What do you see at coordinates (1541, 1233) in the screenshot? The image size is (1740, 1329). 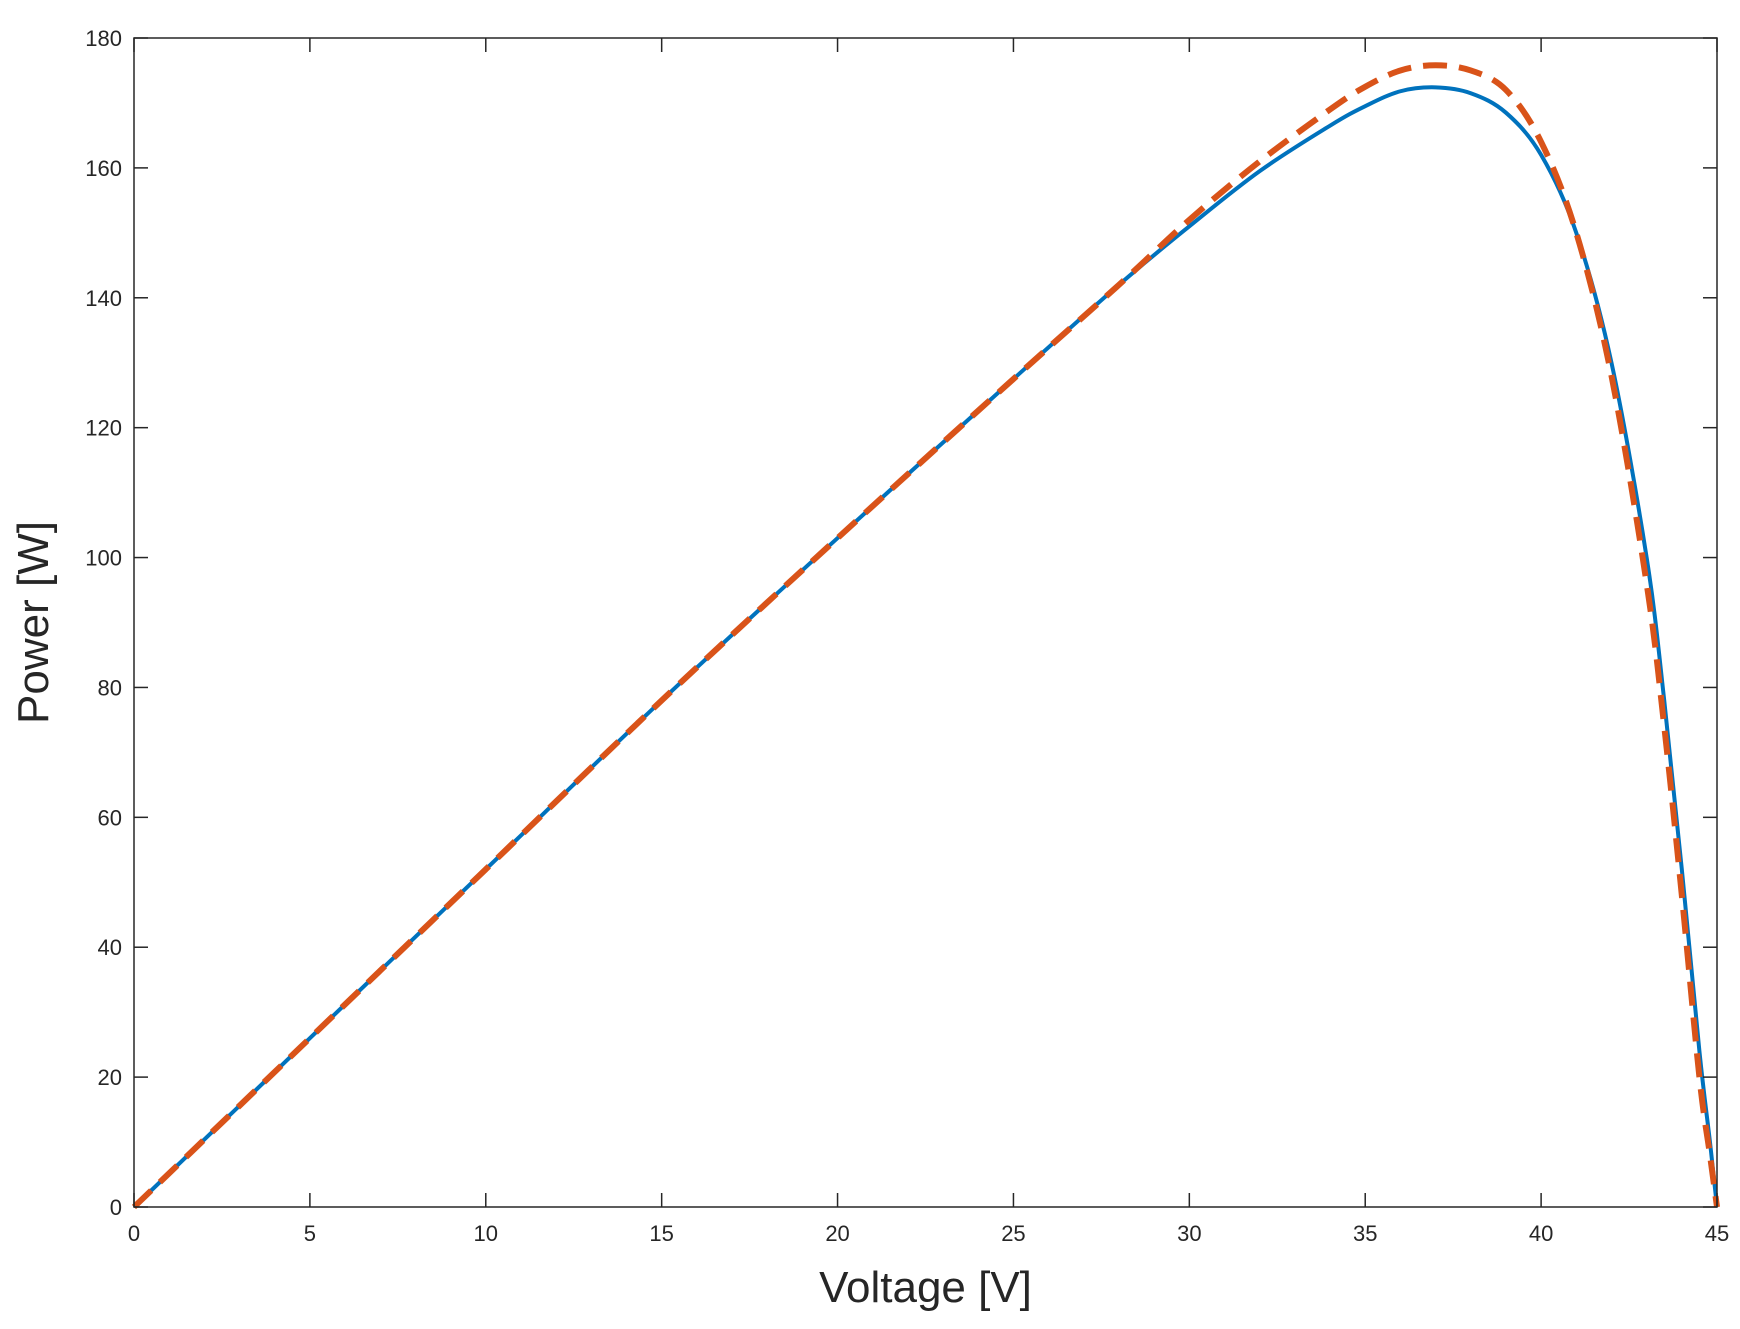 I see `x-tick-label: 40` at bounding box center [1541, 1233].